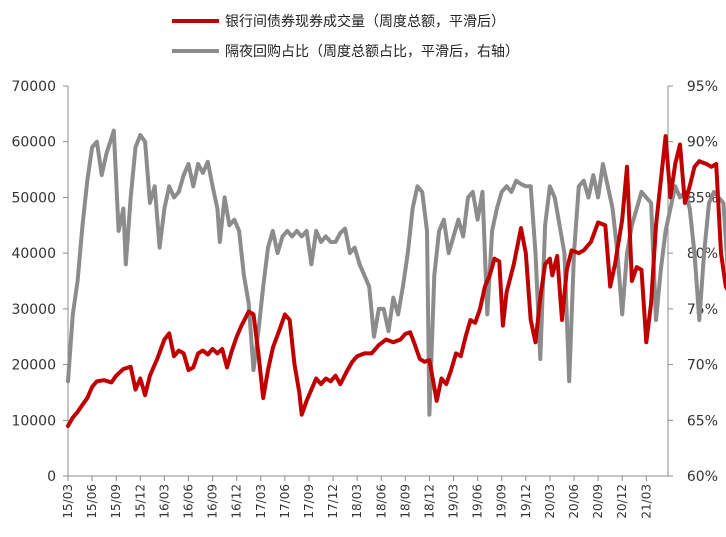 Image resolution: width=726 pixels, height=537 pixels. Describe the element at coordinates (333, 501) in the screenshot. I see `x-tick-label: 17/12` at that location.